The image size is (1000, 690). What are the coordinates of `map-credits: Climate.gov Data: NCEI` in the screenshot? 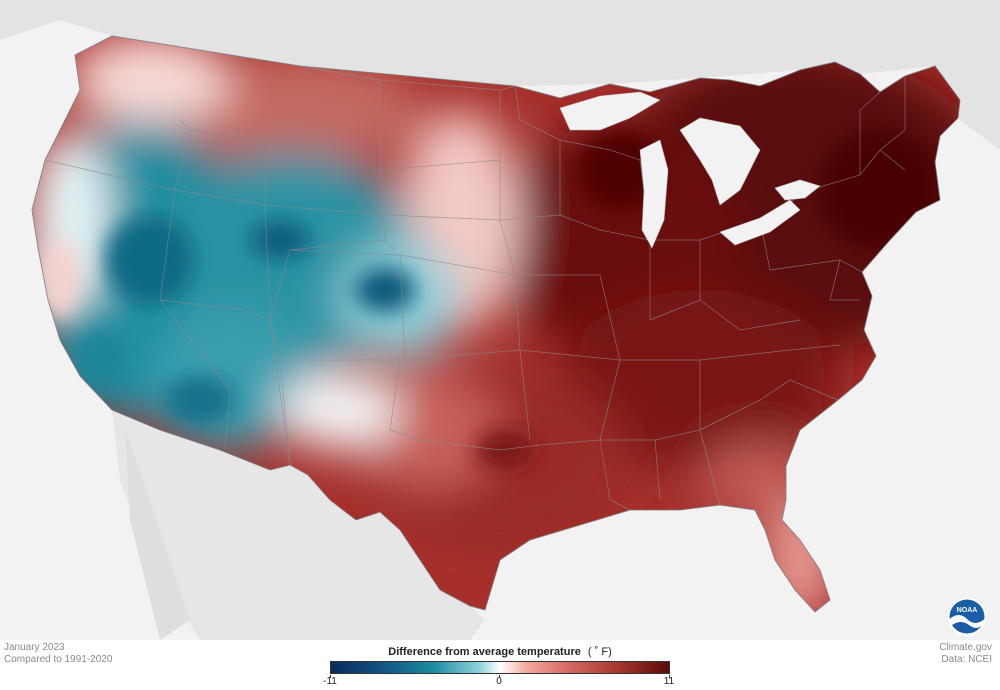 It's located at (965, 654).